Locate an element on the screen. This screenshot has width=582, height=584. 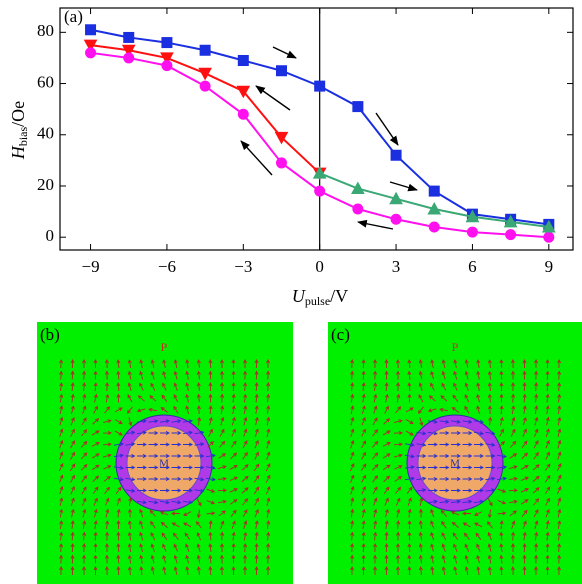
y-label-main: H is located at coordinates (18, 152).